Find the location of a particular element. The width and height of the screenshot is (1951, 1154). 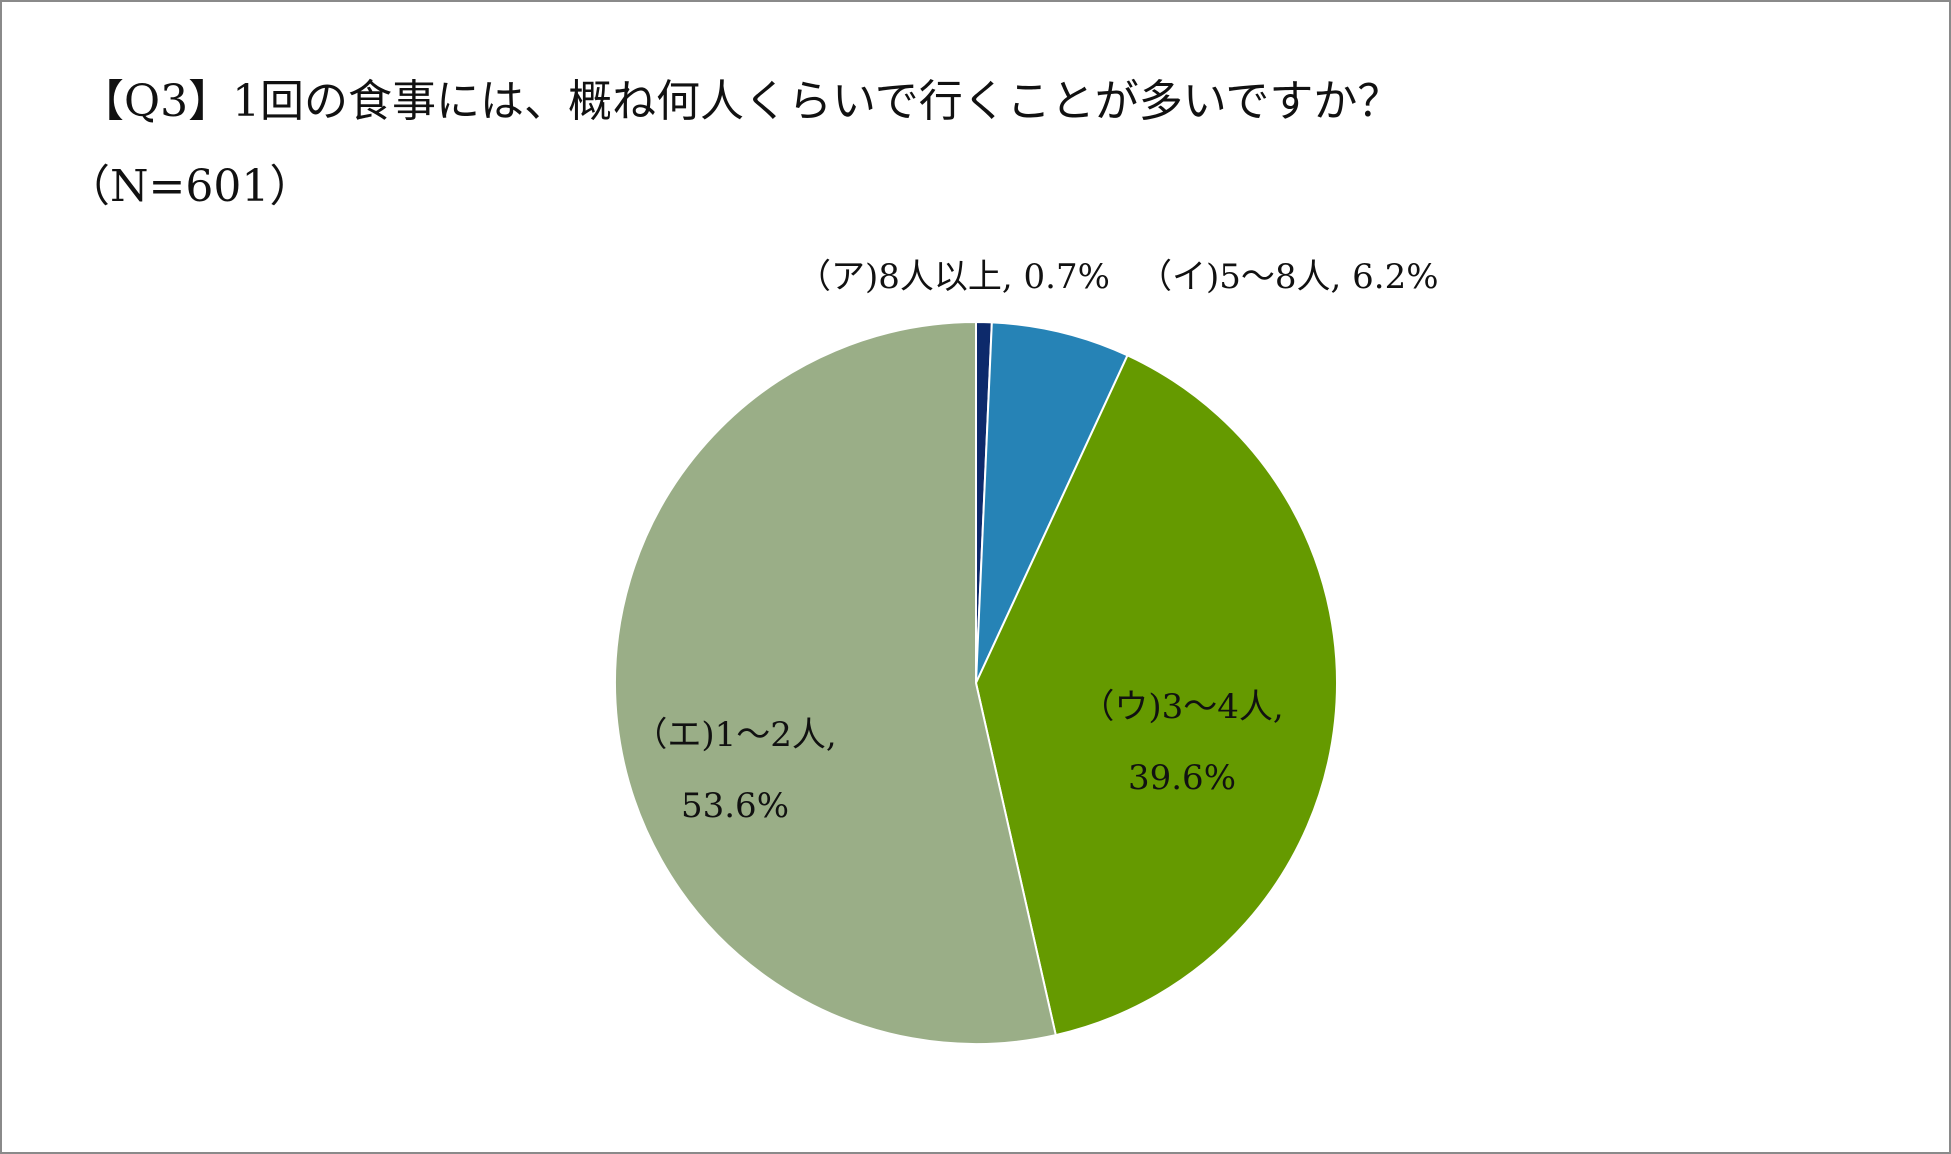

slice-label-4: （エ)1～2人, is located at coordinates (734, 735).